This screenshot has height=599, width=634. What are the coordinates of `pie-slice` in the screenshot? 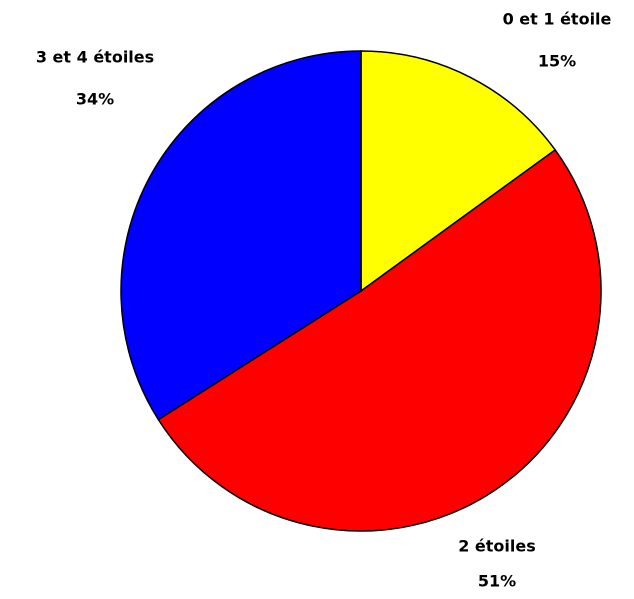 It's located at (458, 171).